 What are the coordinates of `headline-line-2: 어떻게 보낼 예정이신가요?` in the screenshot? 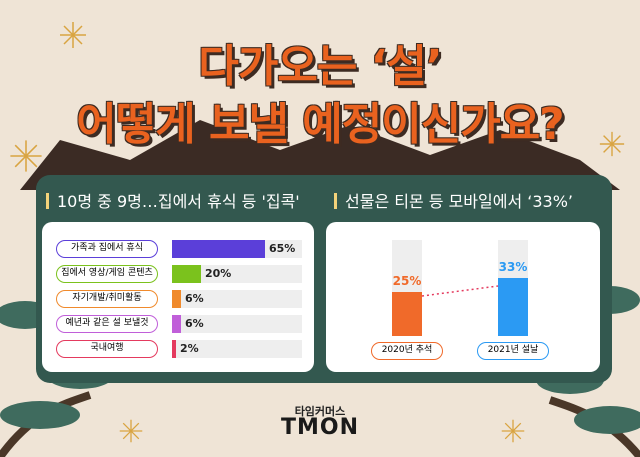 It's located at (320, 124).